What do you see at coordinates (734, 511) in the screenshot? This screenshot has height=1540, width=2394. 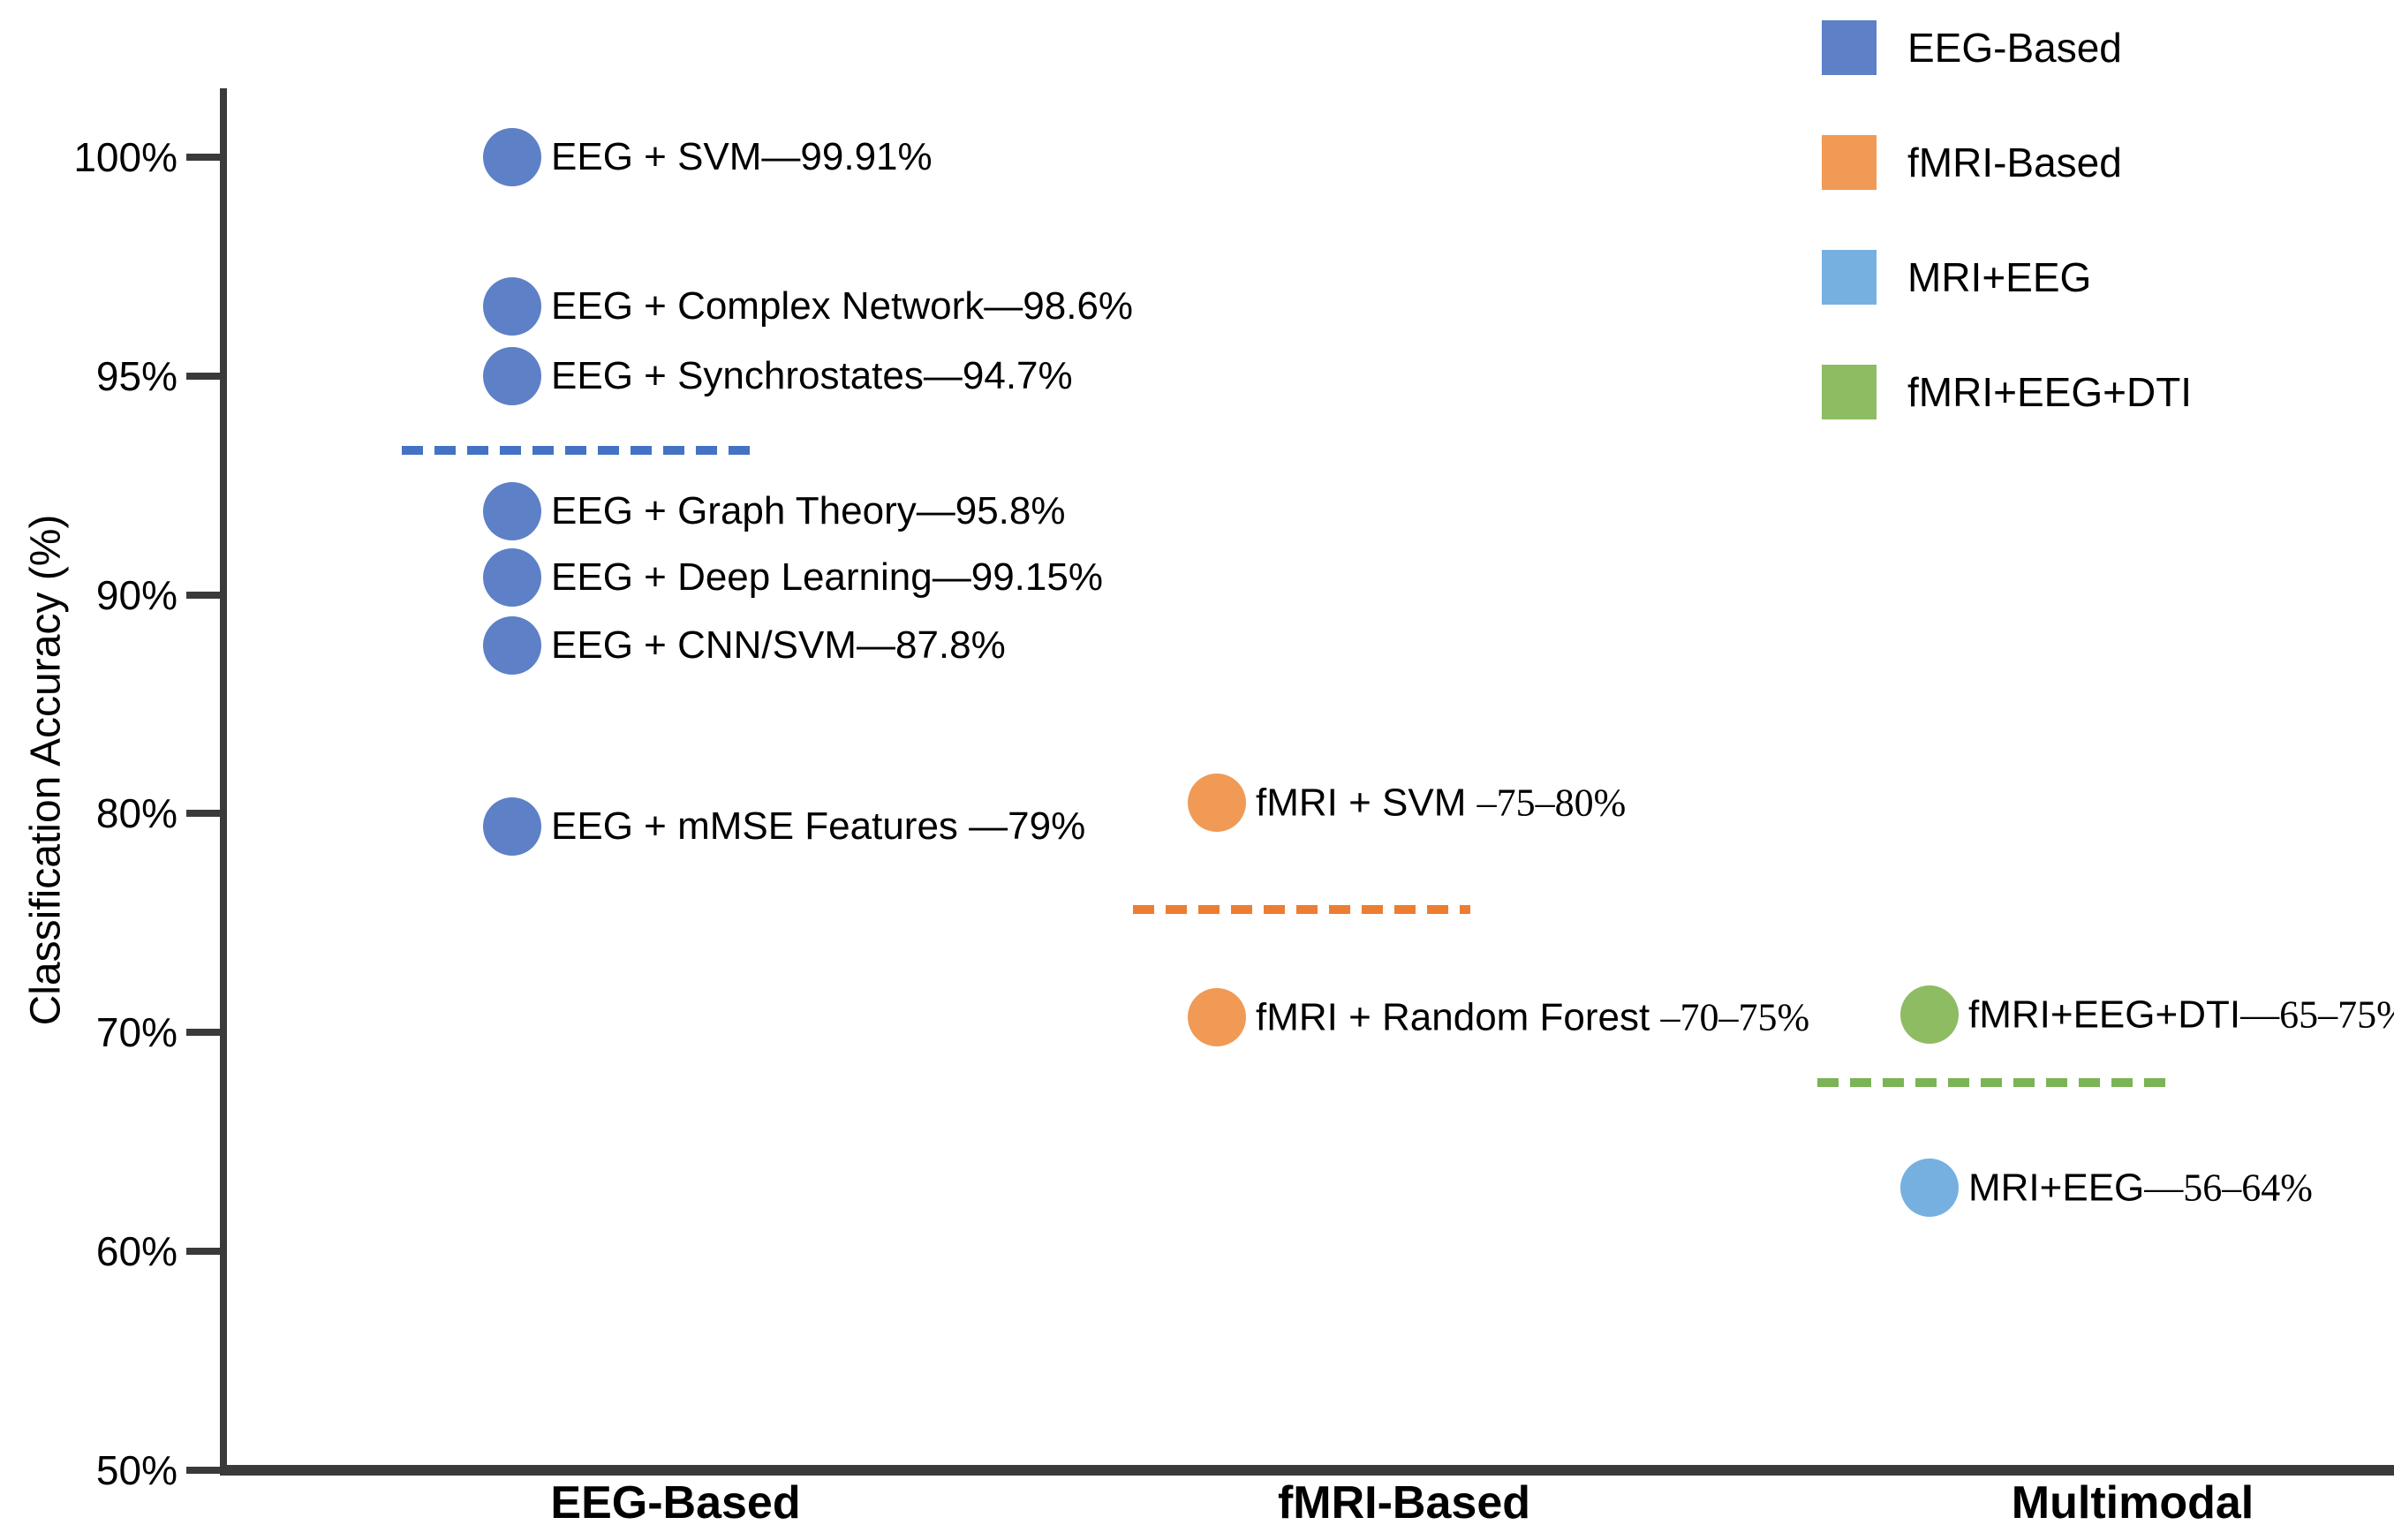 I see `data-point-method: EEG + Graph Theory` at bounding box center [734, 511].